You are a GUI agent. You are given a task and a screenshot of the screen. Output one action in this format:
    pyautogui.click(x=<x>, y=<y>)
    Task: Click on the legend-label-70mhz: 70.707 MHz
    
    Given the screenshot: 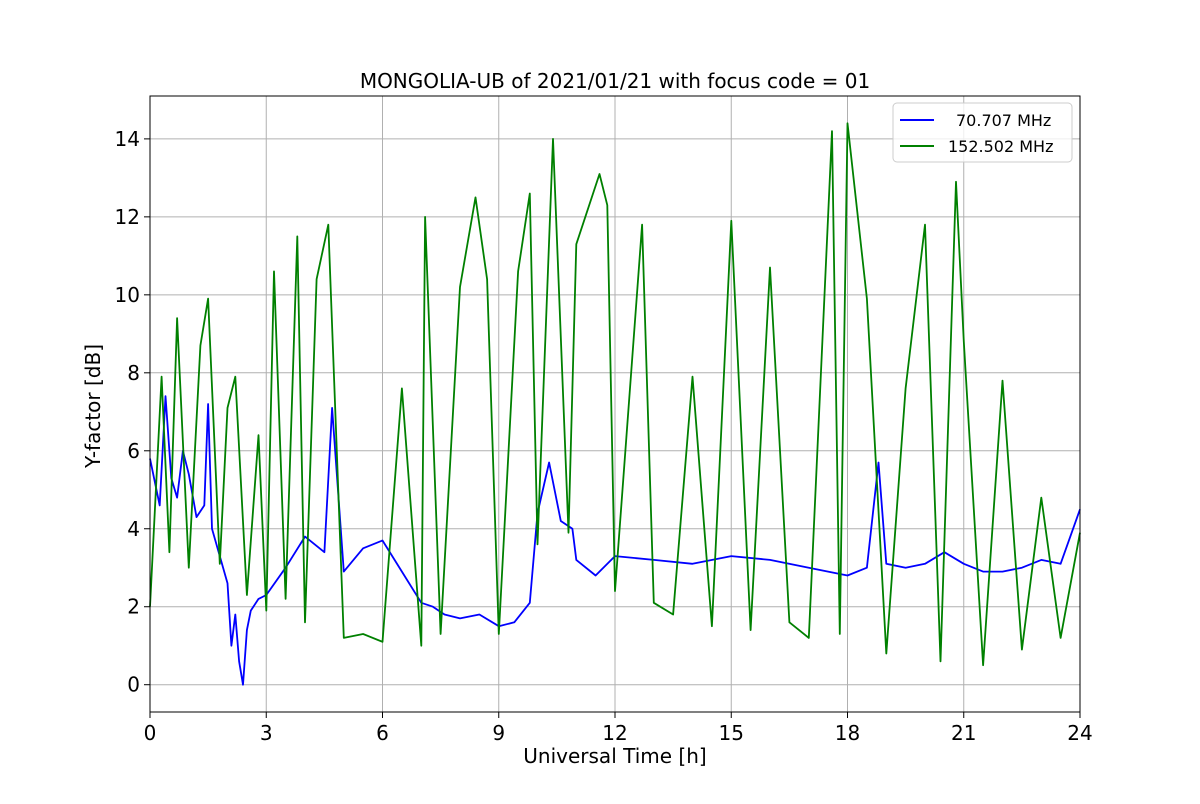 What is the action you would take?
    pyautogui.click(x=1003, y=120)
    